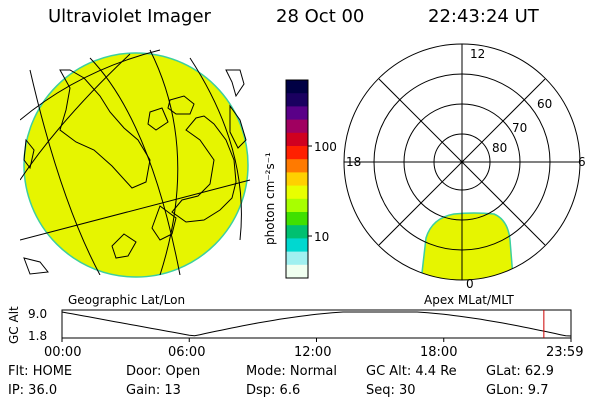  I want to click on status-ip: IP: 36.0, so click(33, 390).